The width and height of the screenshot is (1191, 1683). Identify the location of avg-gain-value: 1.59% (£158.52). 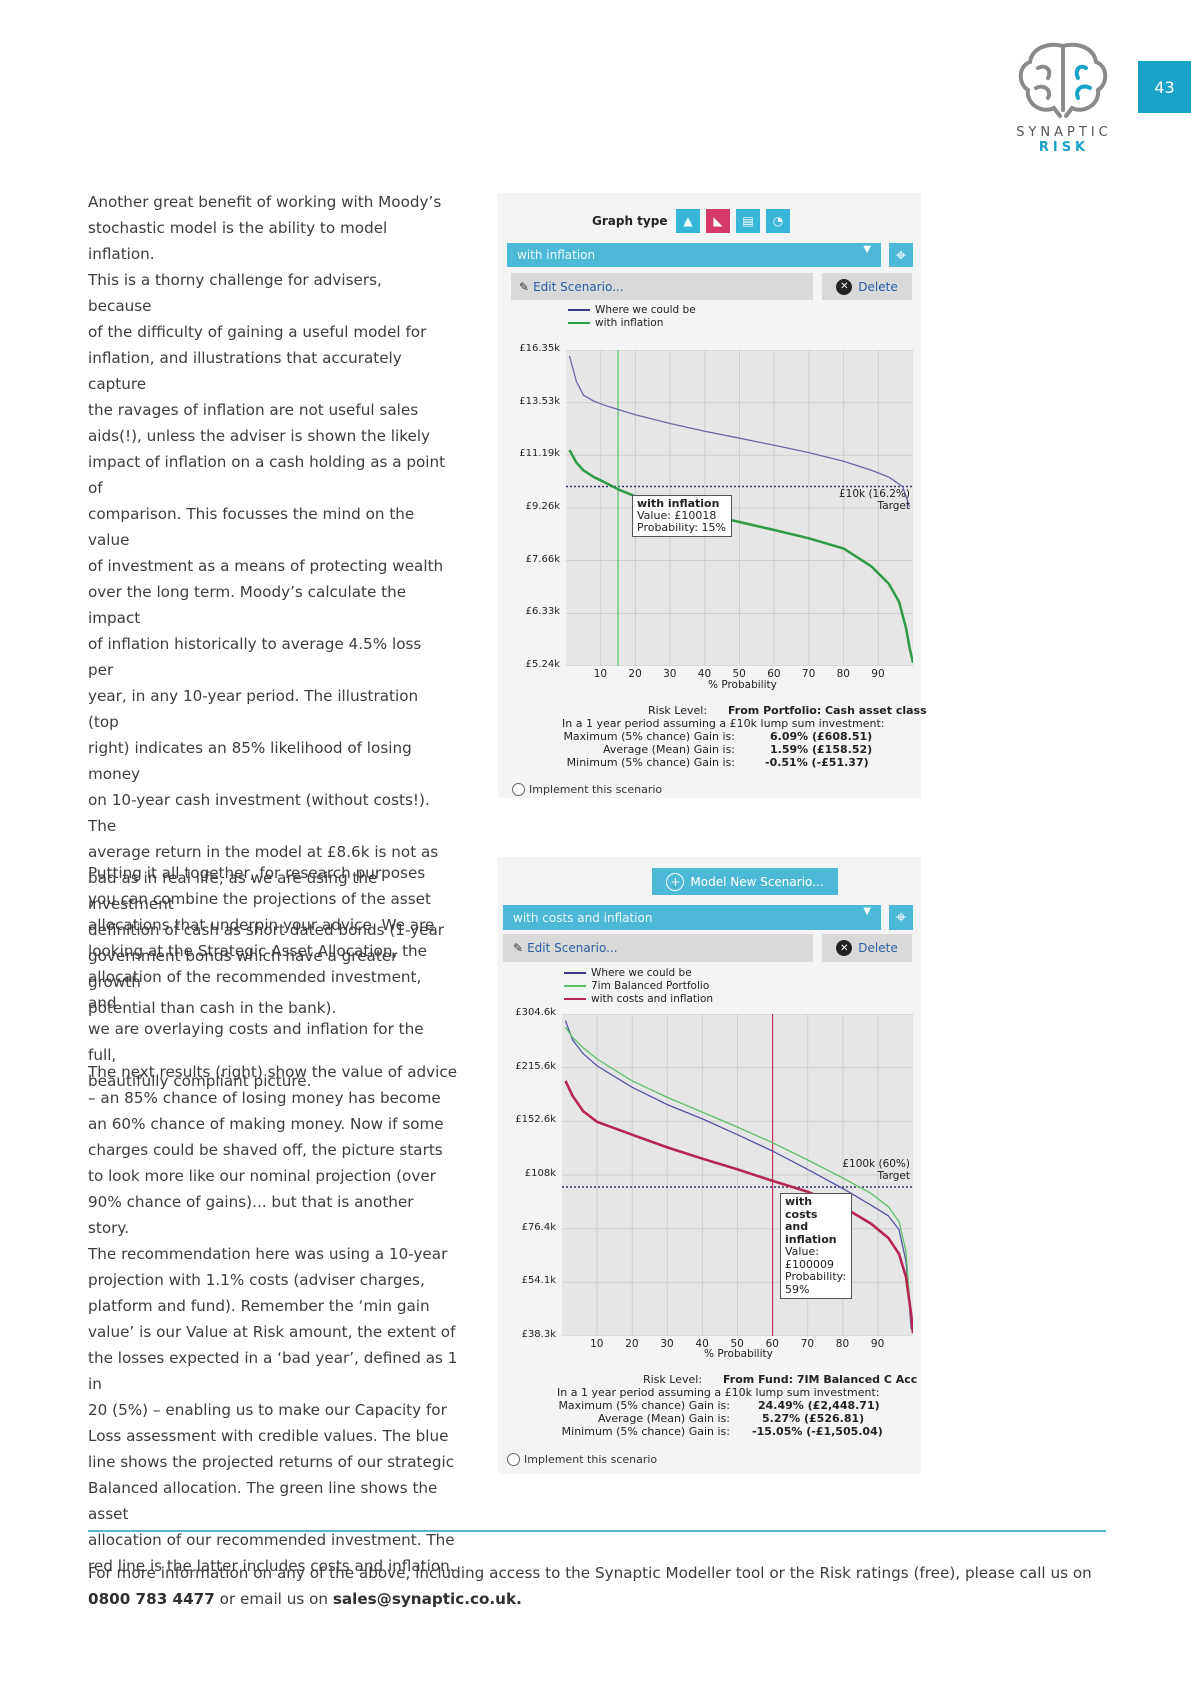
(821, 749).